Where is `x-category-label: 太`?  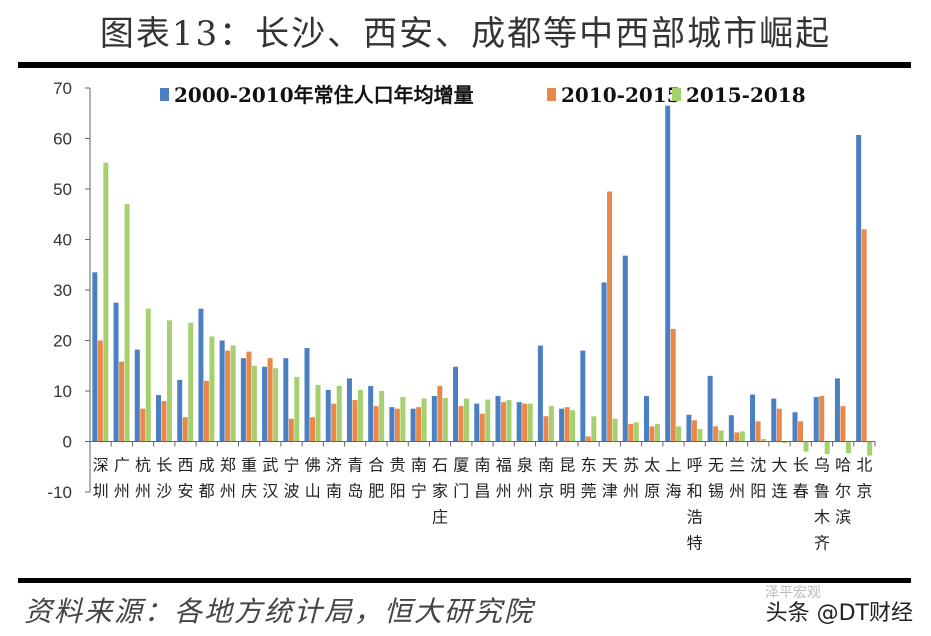 x-category-label: 太 is located at coordinates (652, 465).